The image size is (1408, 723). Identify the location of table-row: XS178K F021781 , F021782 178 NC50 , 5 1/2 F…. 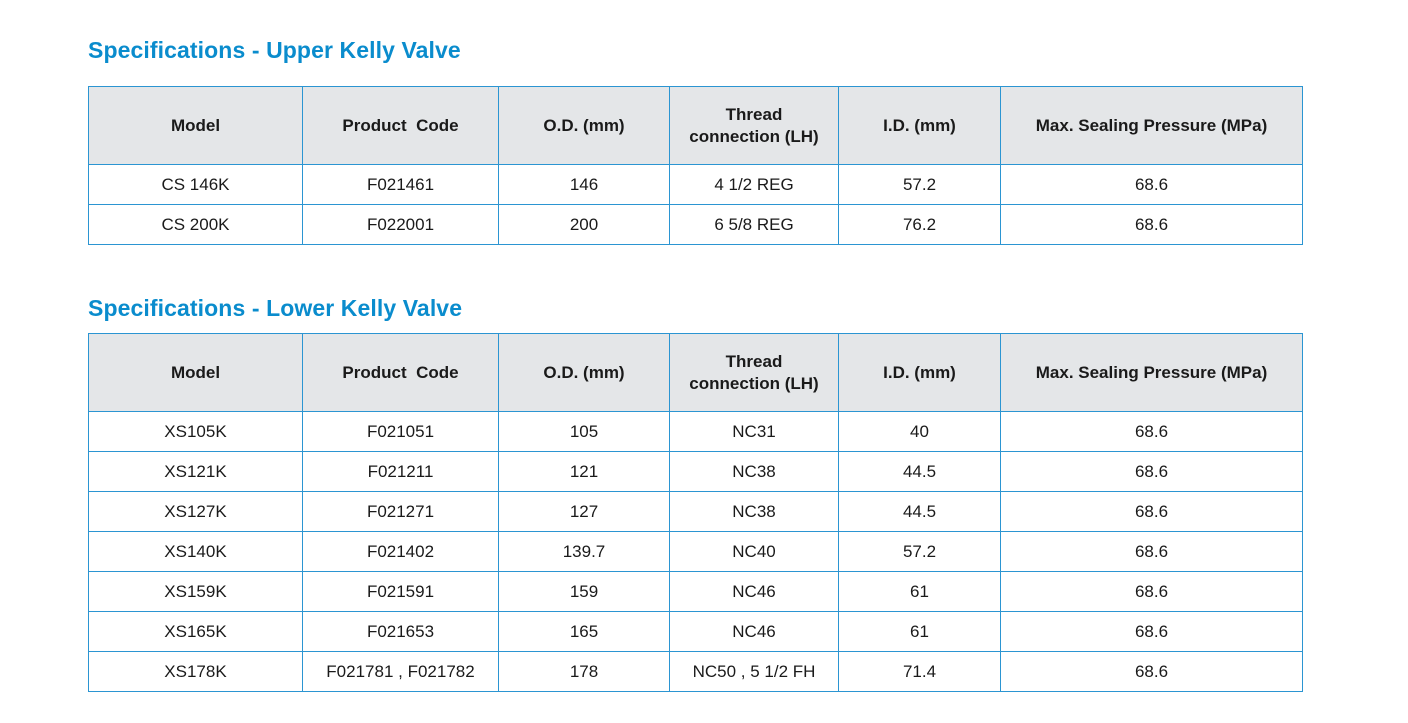
(695, 671).